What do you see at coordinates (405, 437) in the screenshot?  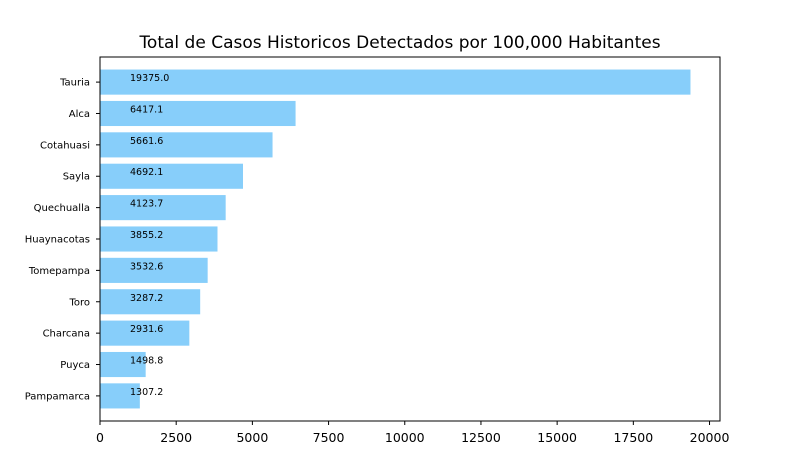 I see `x-tick-label: 10000` at bounding box center [405, 437].